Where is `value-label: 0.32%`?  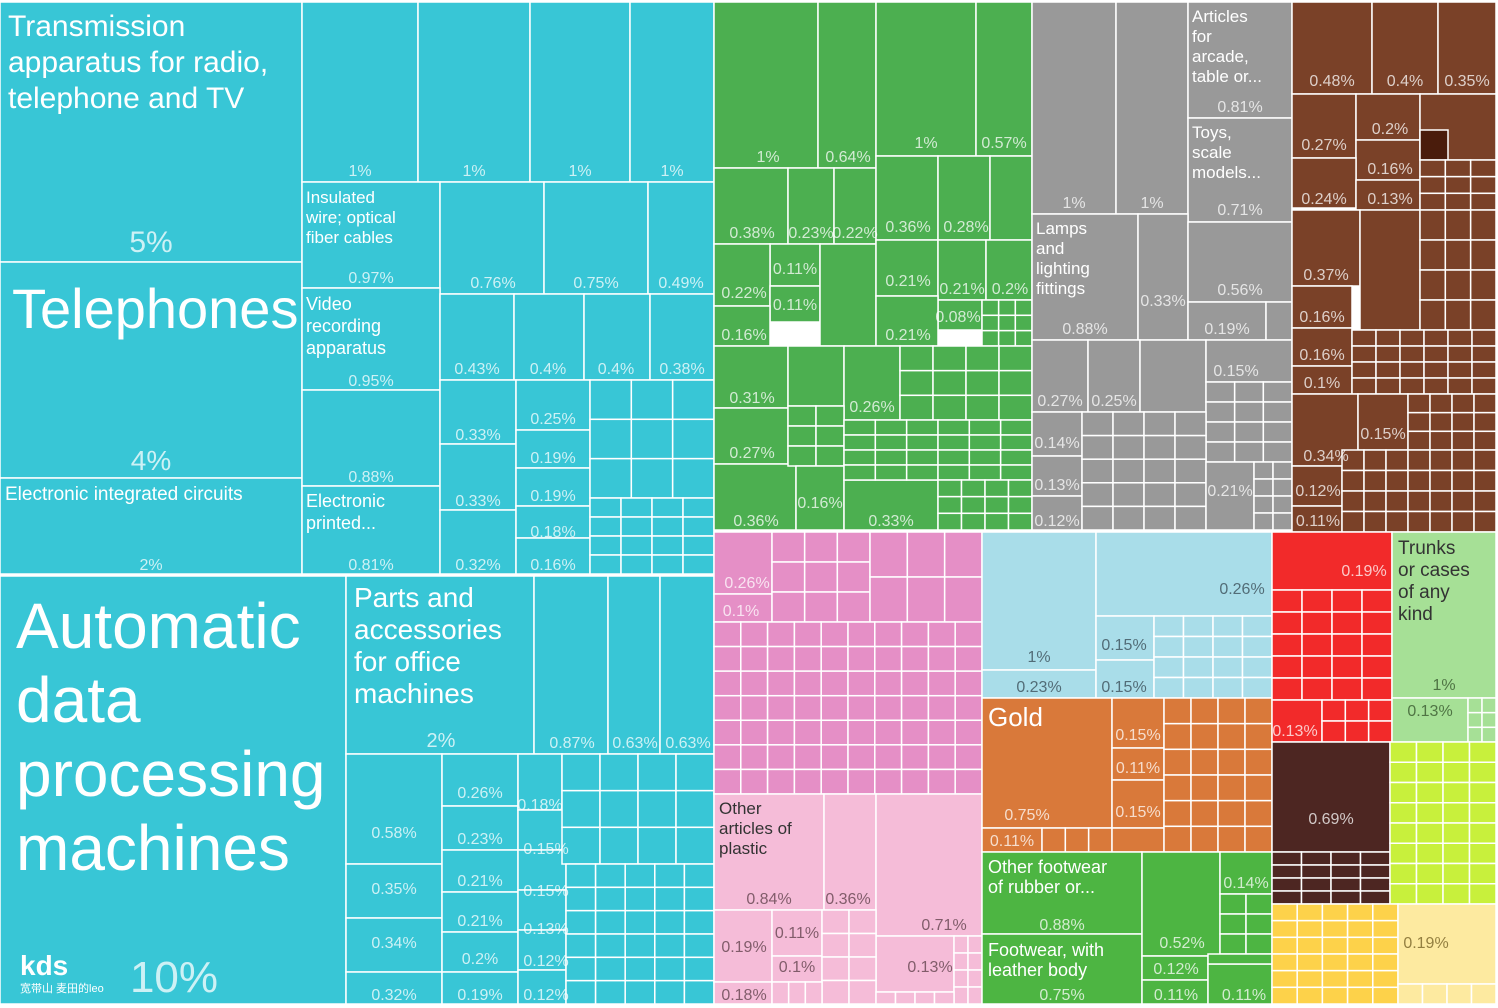
value-label: 0.32% is located at coordinates (477, 565).